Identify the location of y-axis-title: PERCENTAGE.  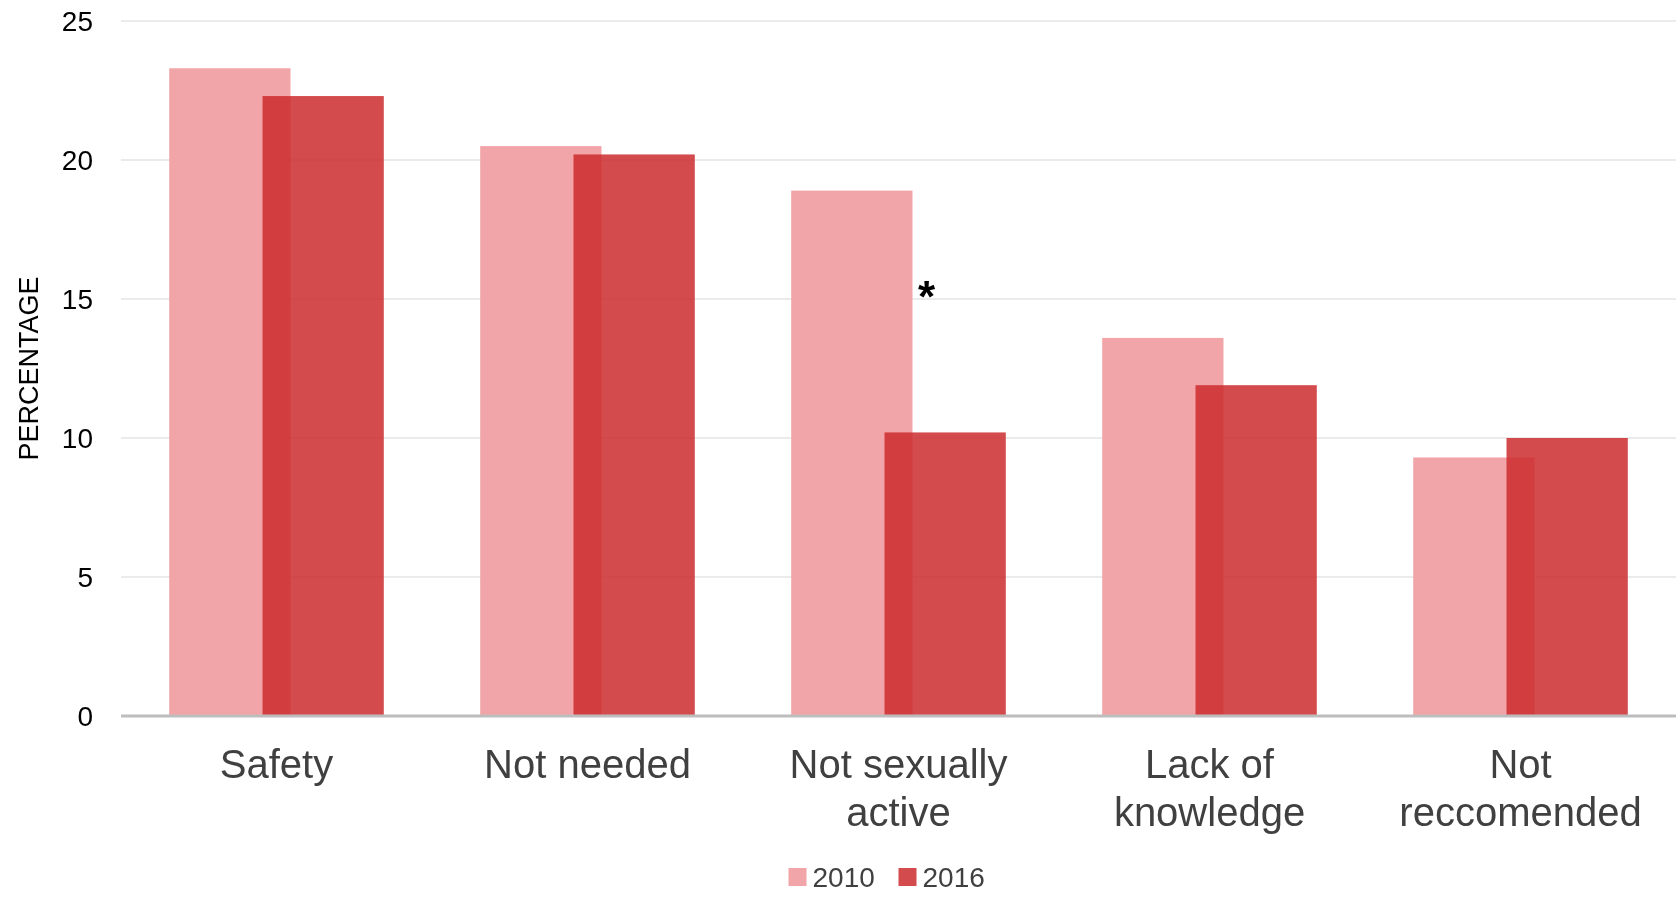
(29, 368).